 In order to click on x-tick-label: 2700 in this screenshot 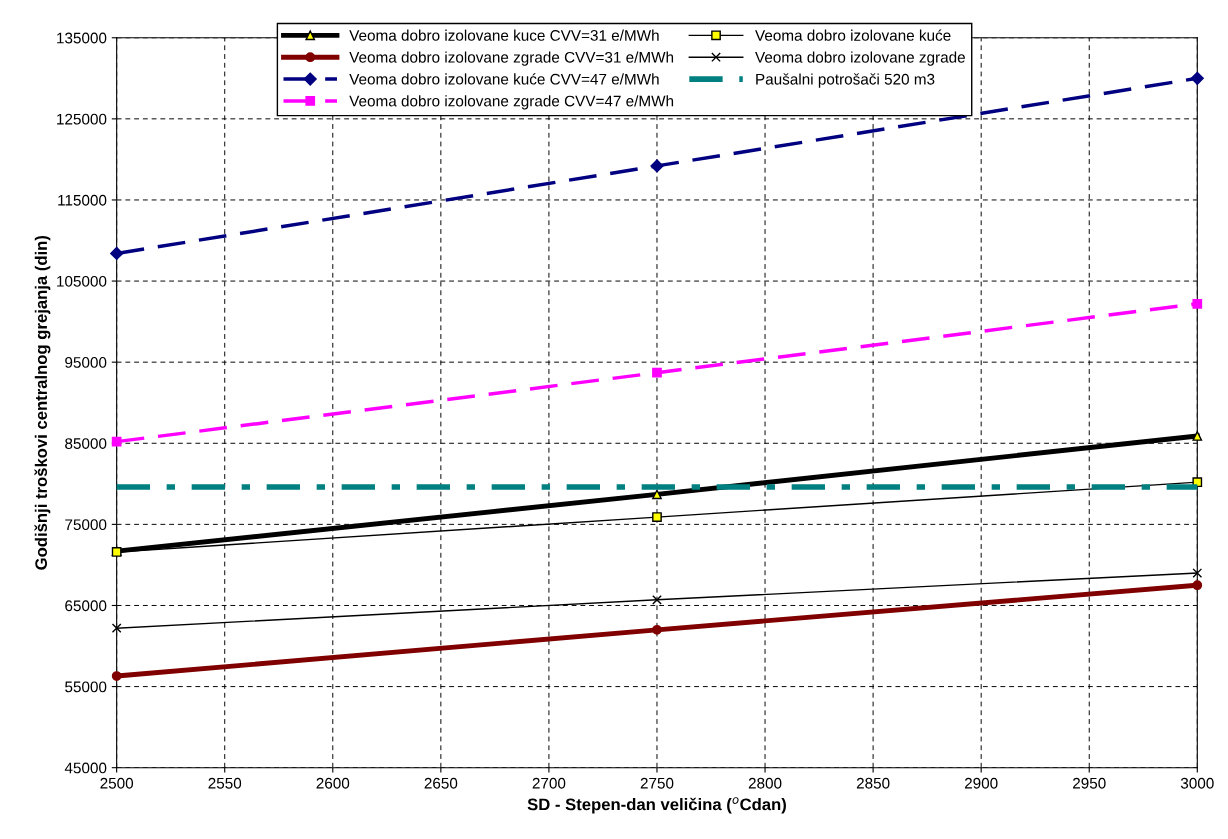, I will do `click(549, 783)`.